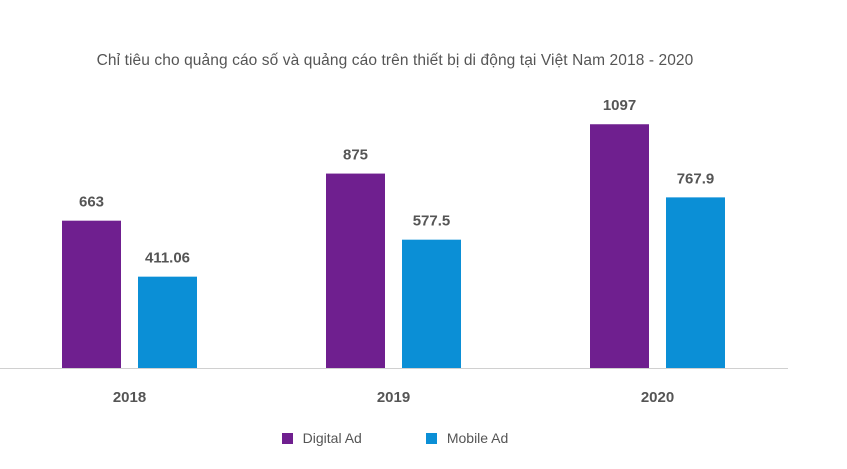  Describe the element at coordinates (431, 303) in the screenshot. I see `bar-mobile-ad-2019` at that location.